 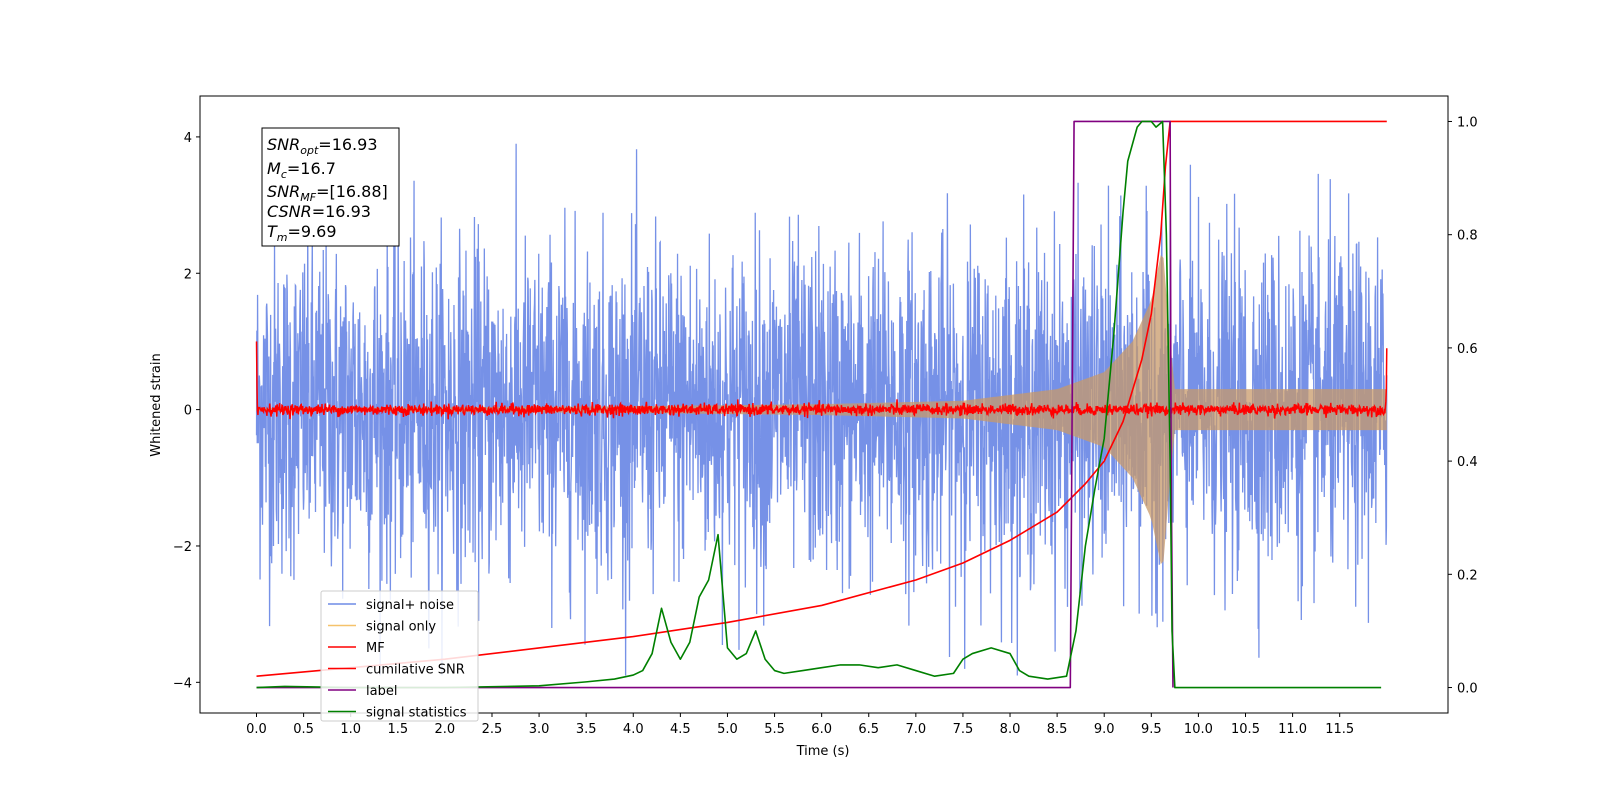 I want to click on x-tick-label: 2.5, so click(x=492, y=729).